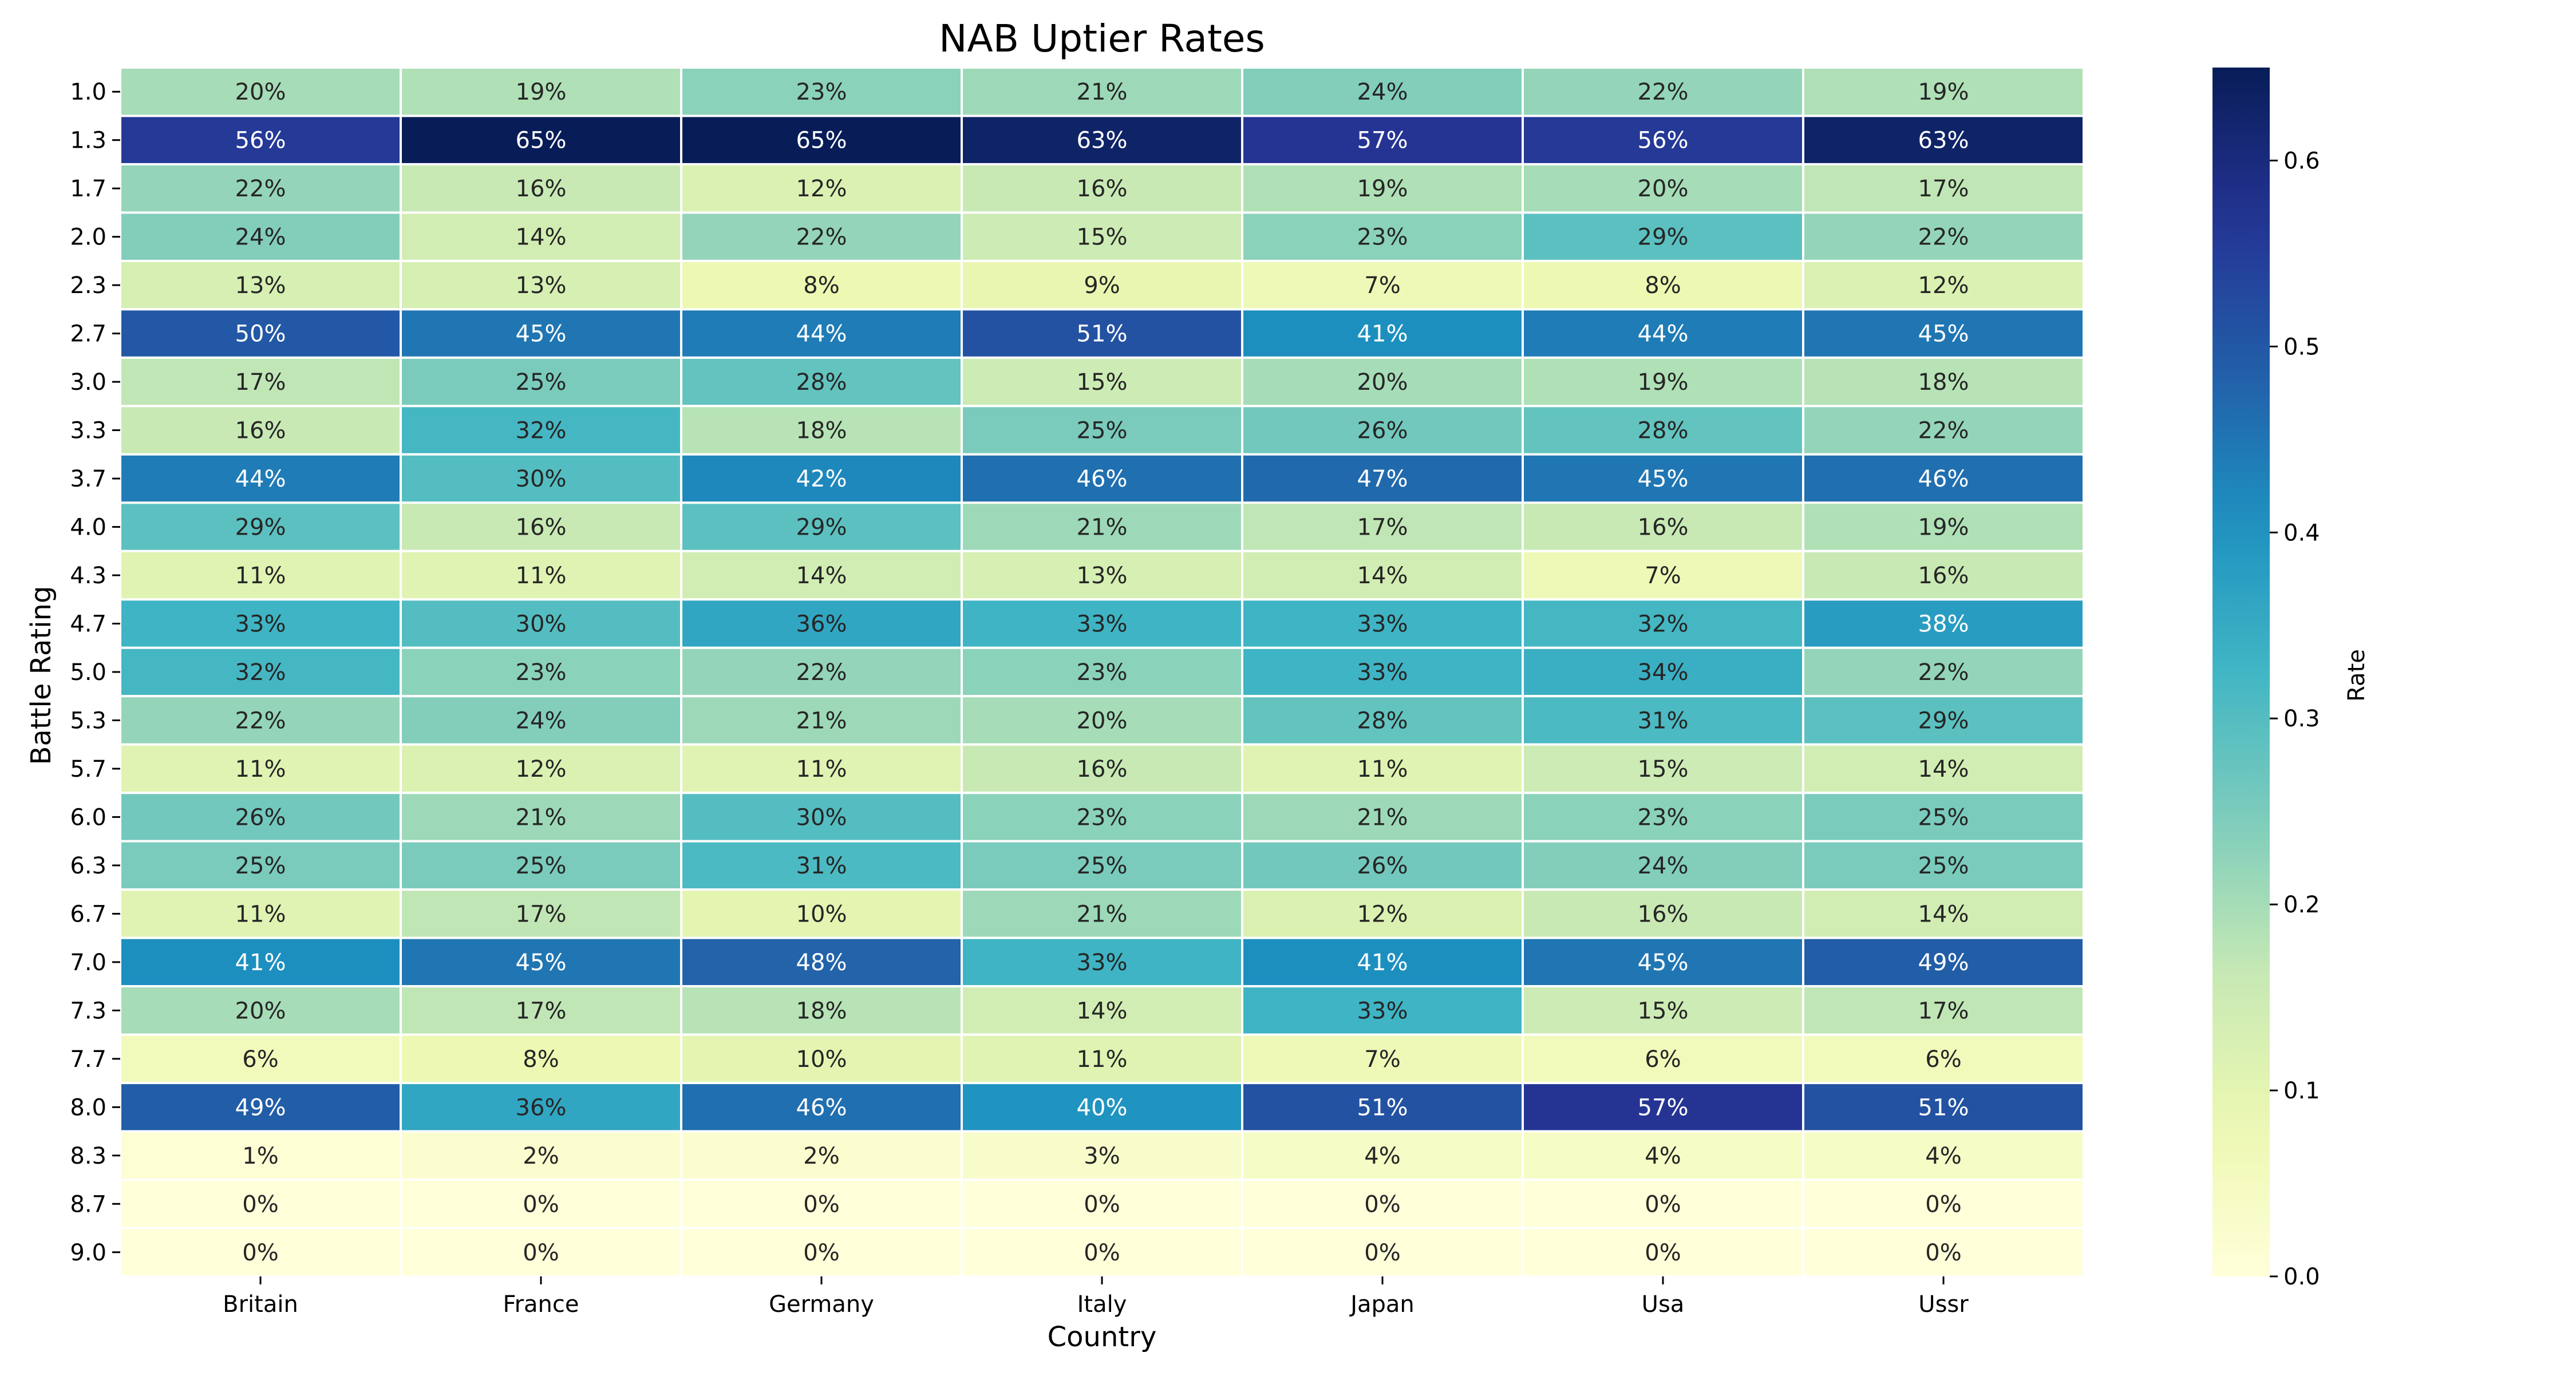 This screenshot has width=2576, height=1376. What do you see at coordinates (541, 1305) in the screenshot?
I see `x-tick-label: France` at bounding box center [541, 1305].